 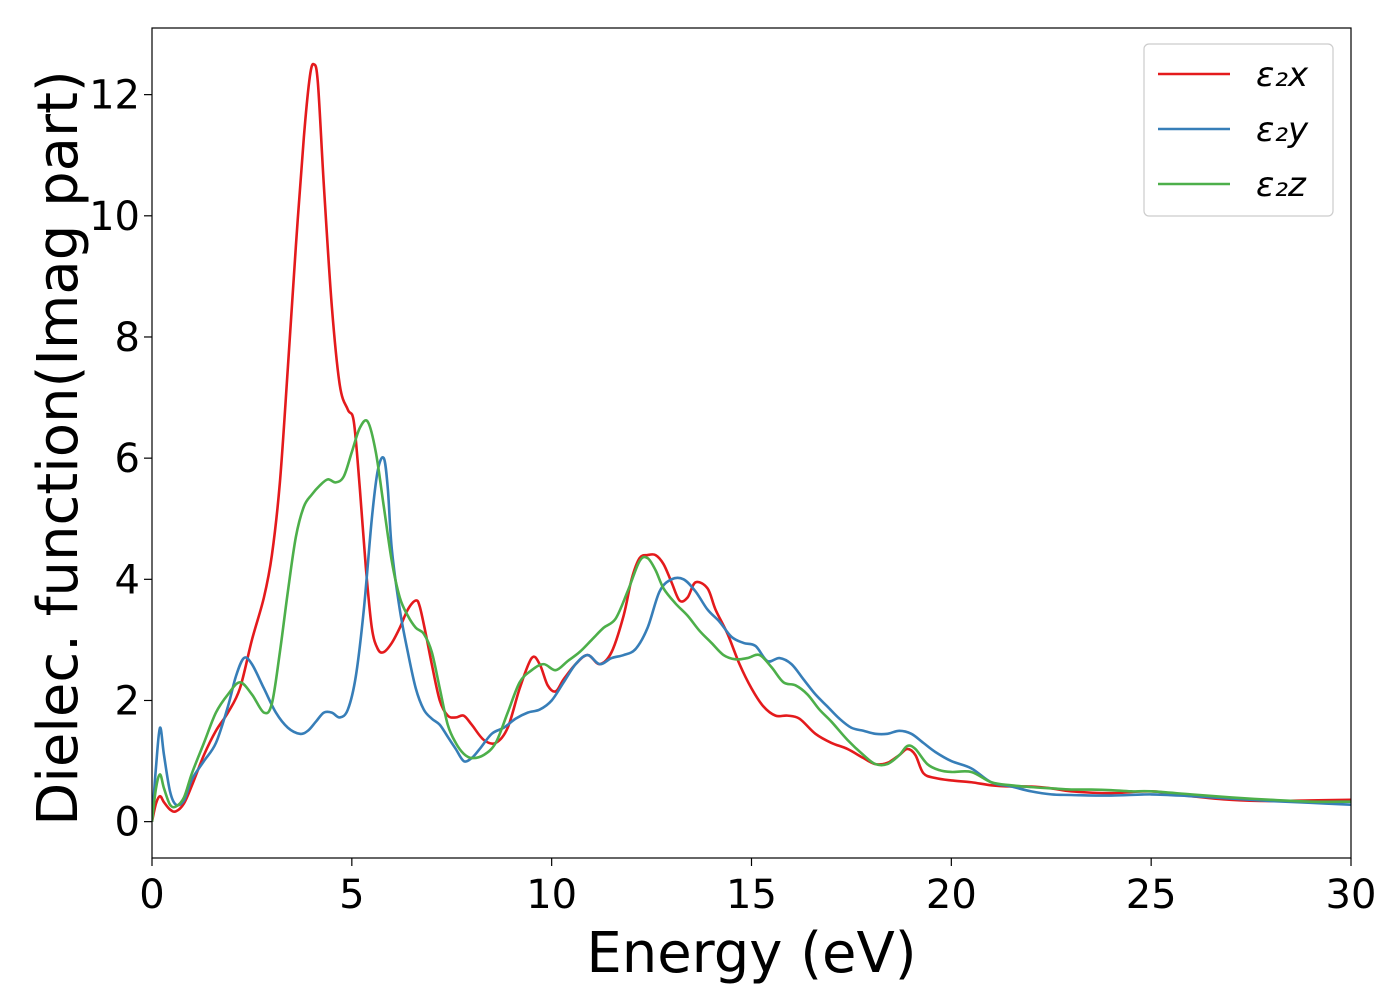 What do you see at coordinates (1351, 895) in the screenshot?
I see `x-tick-label: 30` at bounding box center [1351, 895].